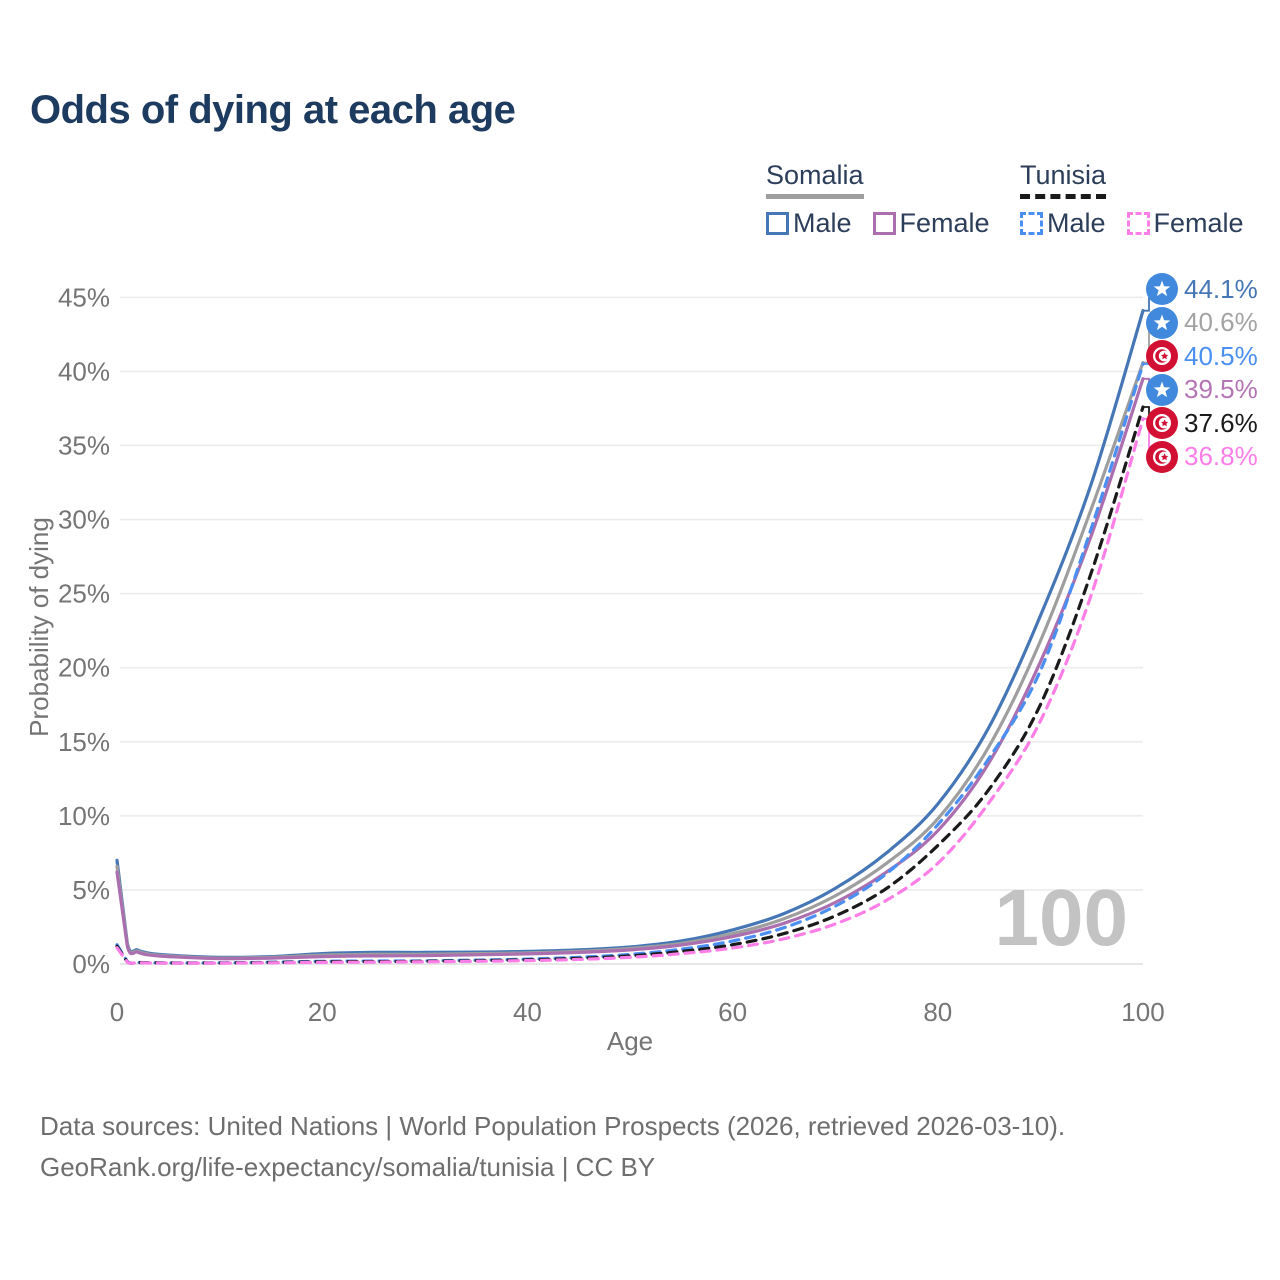 This screenshot has width=1280, height=1280. What do you see at coordinates (84, 297) in the screenshot?
I see `y-tick-label: 45%` at bounding box center [84, 297].